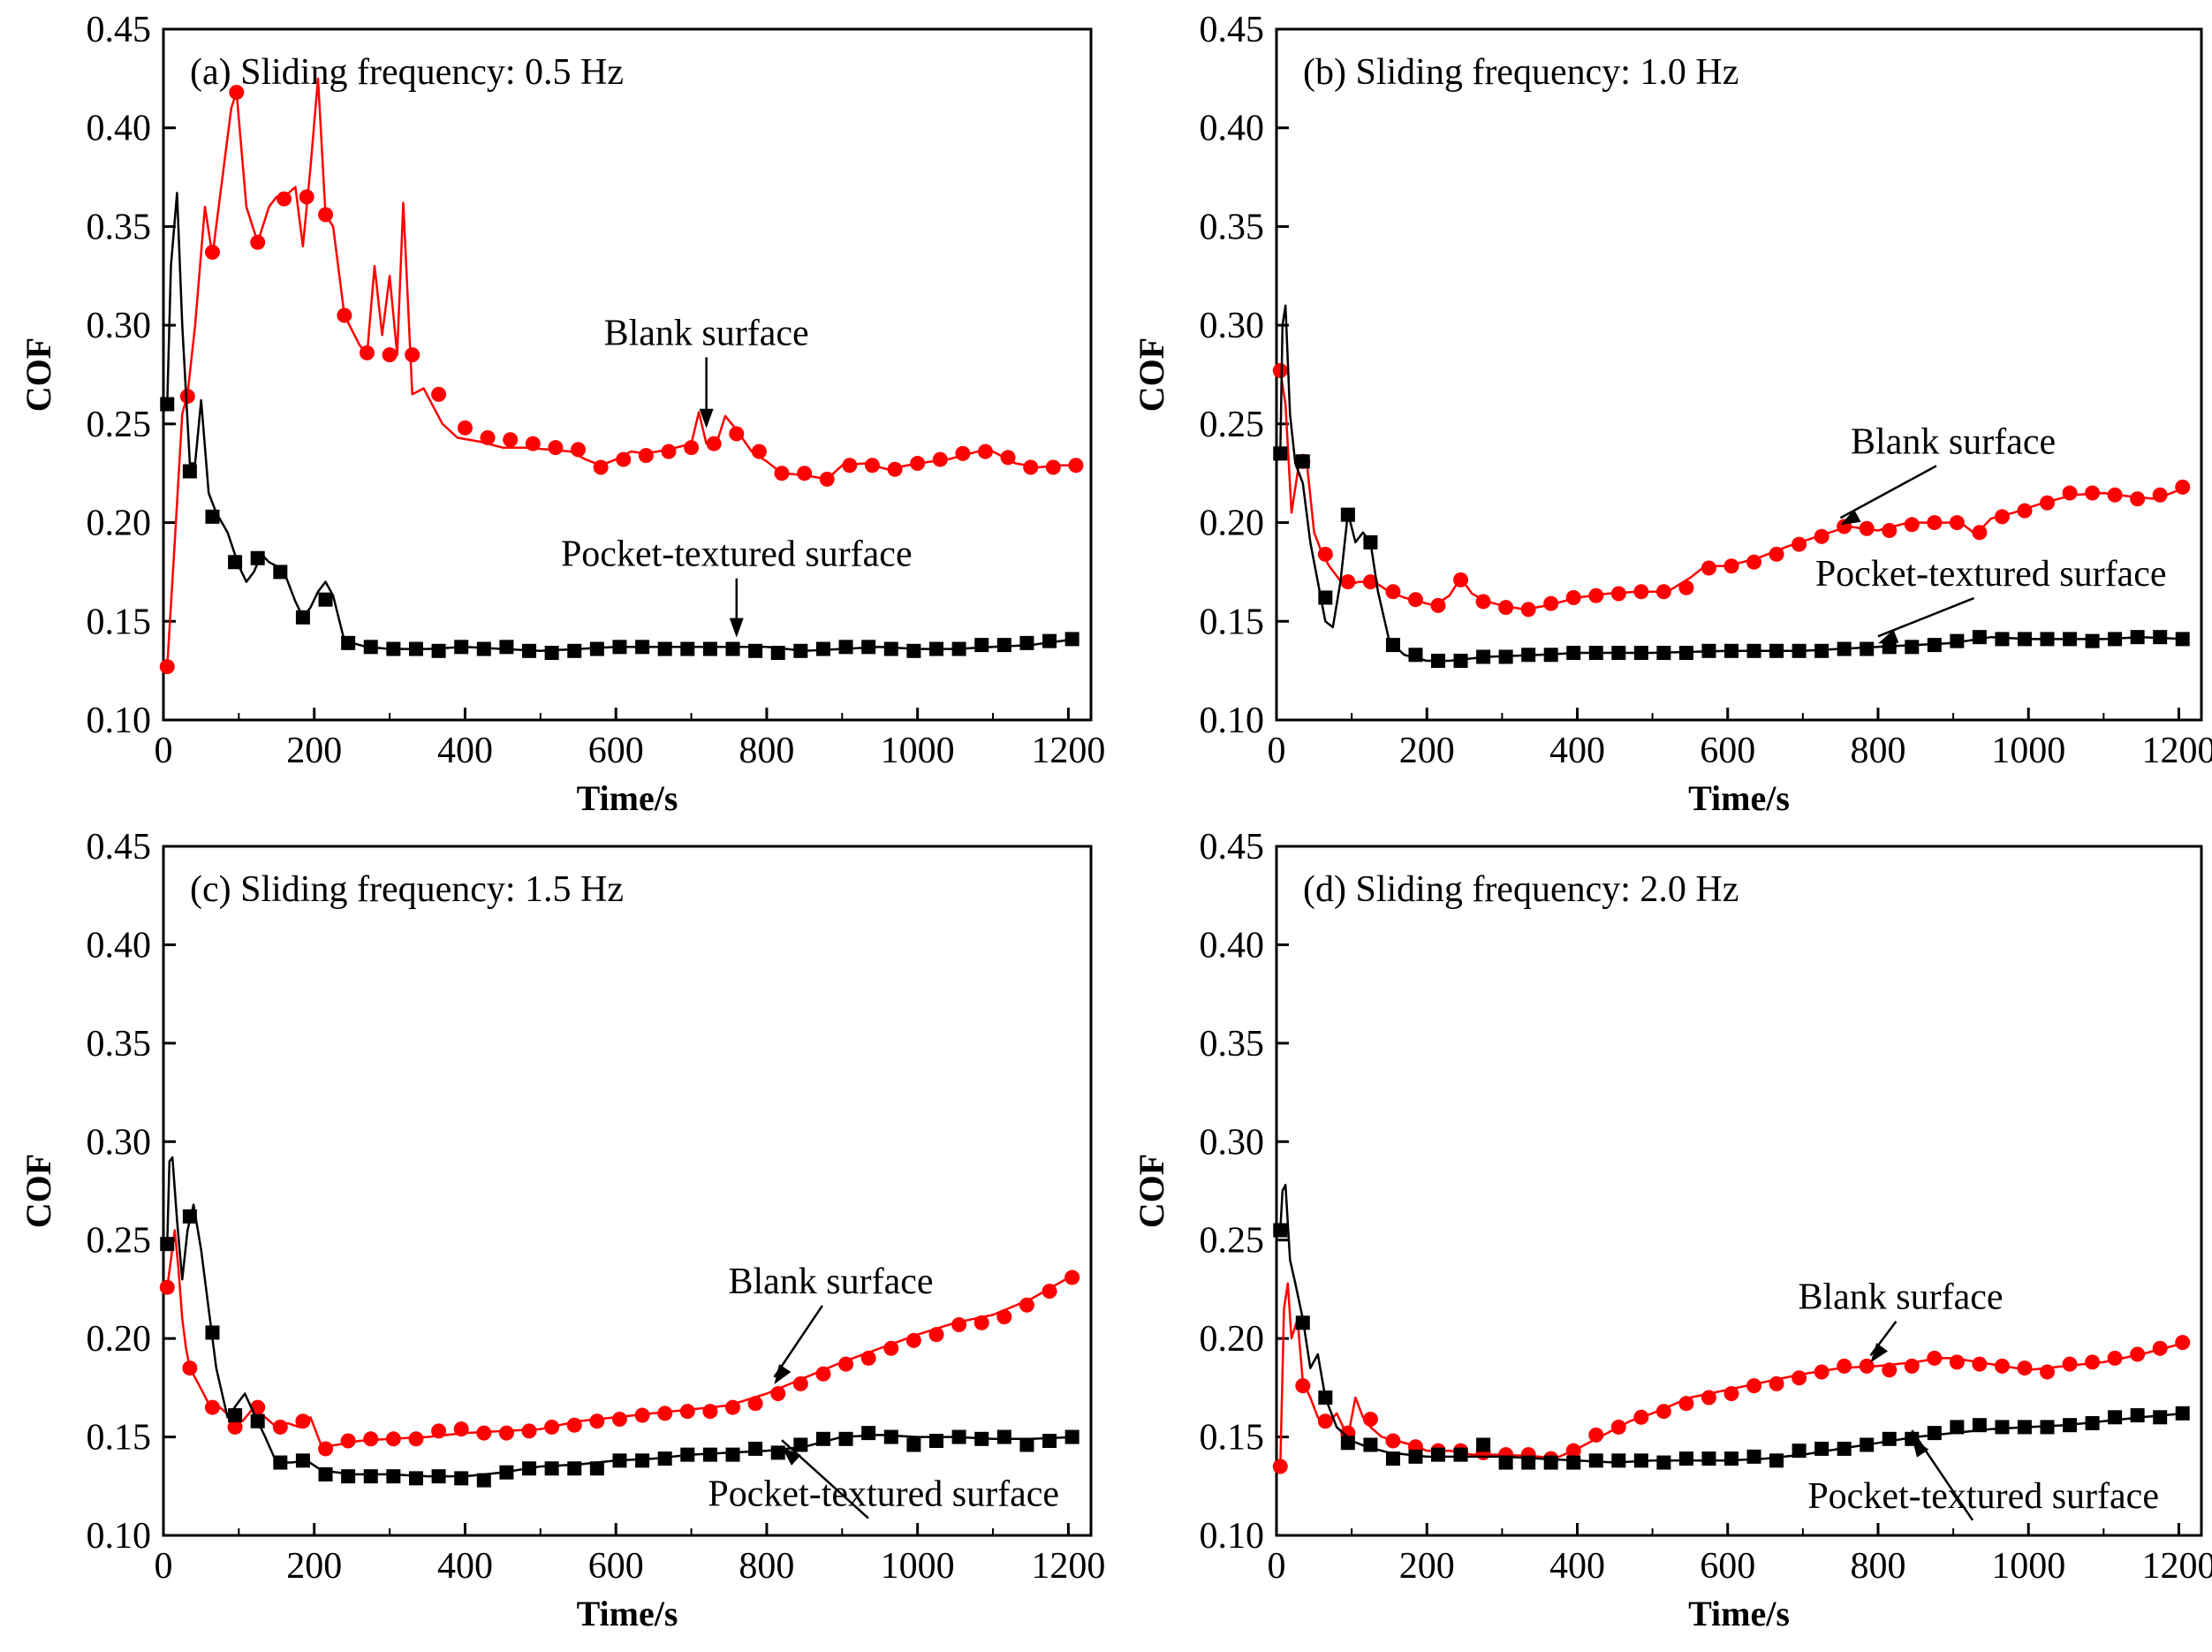 The width and height of the screenshot is (2212, 1652). I want to click on annotation-arrow, so click(798, 1341).